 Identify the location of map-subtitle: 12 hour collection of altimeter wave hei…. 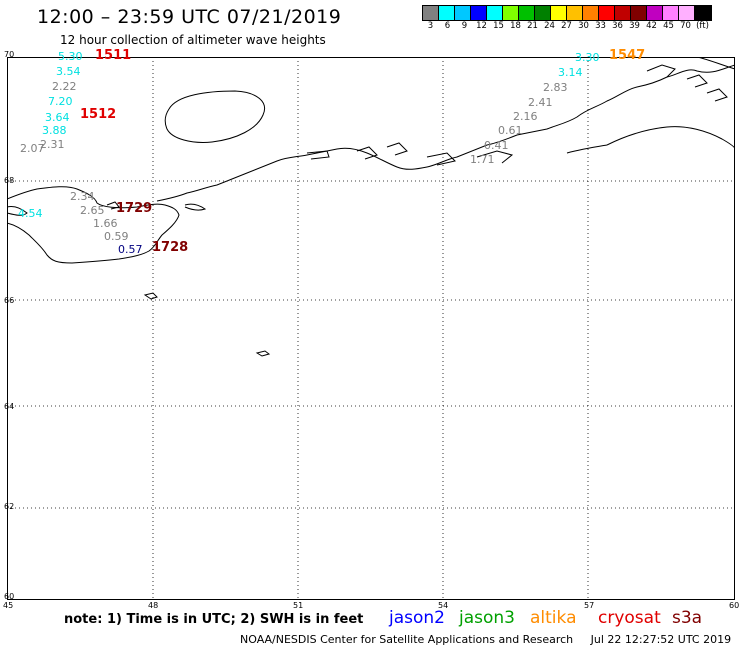
(193, 40).